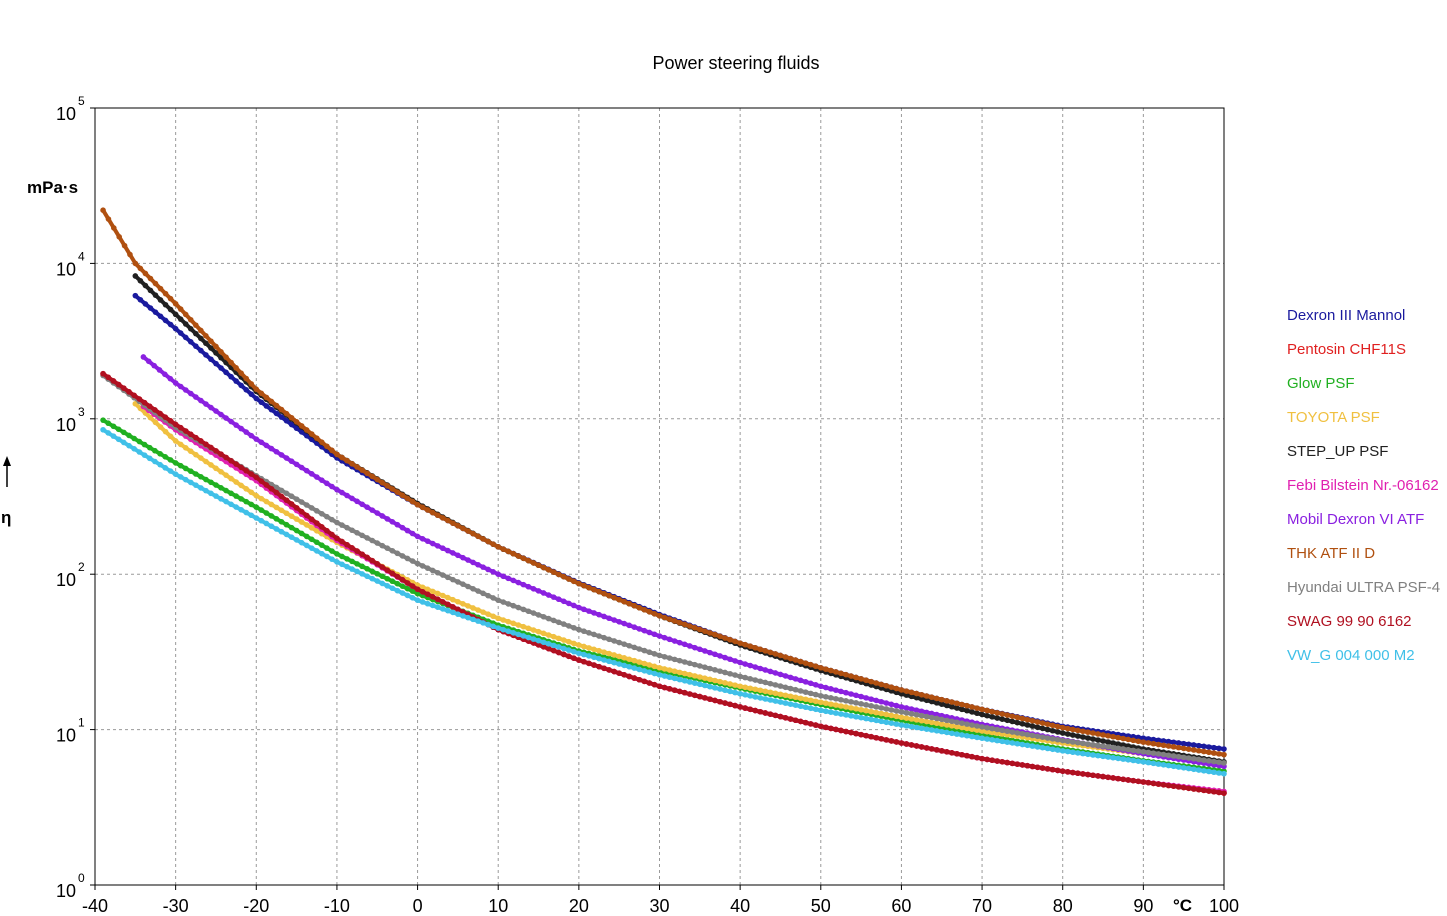 This screenshot has height=916, width=1447. Describe the element at coordinates (1143, 906) in the screenshot. I see `x-tick-label: 90` at that location.